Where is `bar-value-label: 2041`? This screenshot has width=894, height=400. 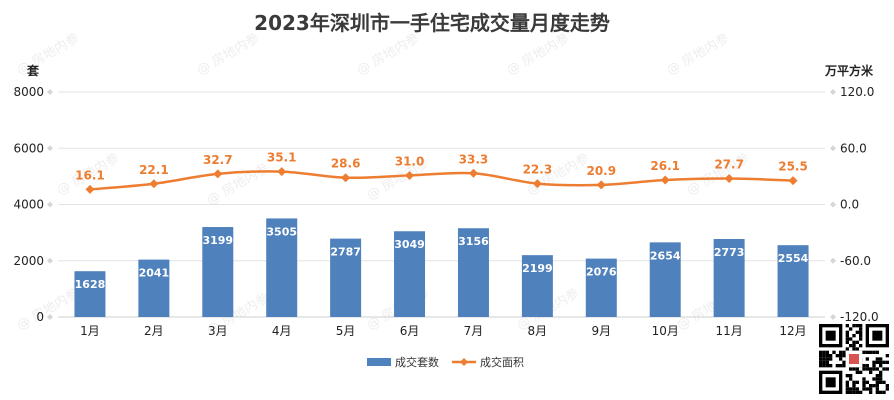 bar-value-label: 2041 is located at coordinates (154, 273).